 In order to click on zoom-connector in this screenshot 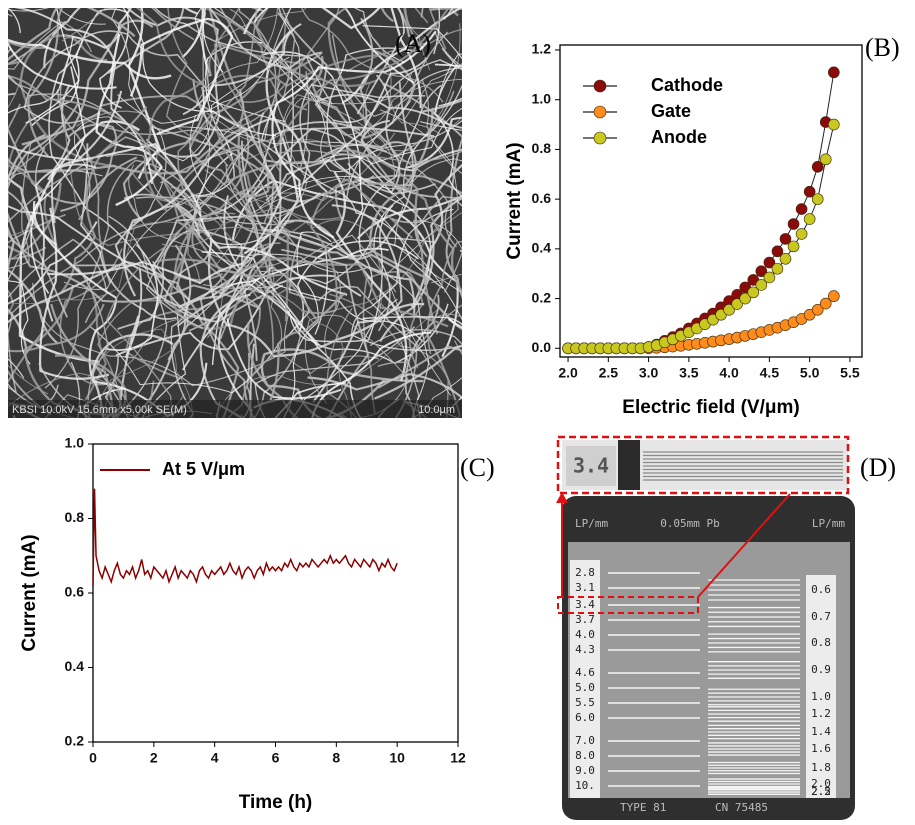, I will do `click(744, 545)`.